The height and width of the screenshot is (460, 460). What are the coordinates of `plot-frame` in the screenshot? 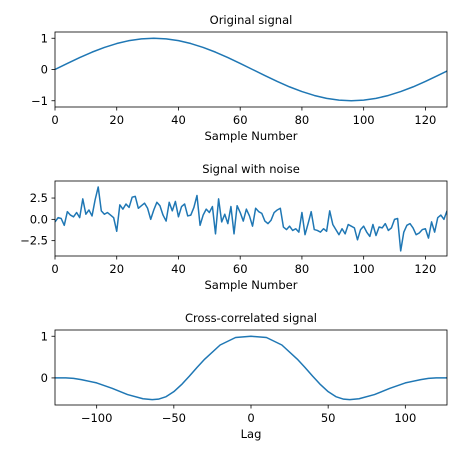 It's located at (251, 218).